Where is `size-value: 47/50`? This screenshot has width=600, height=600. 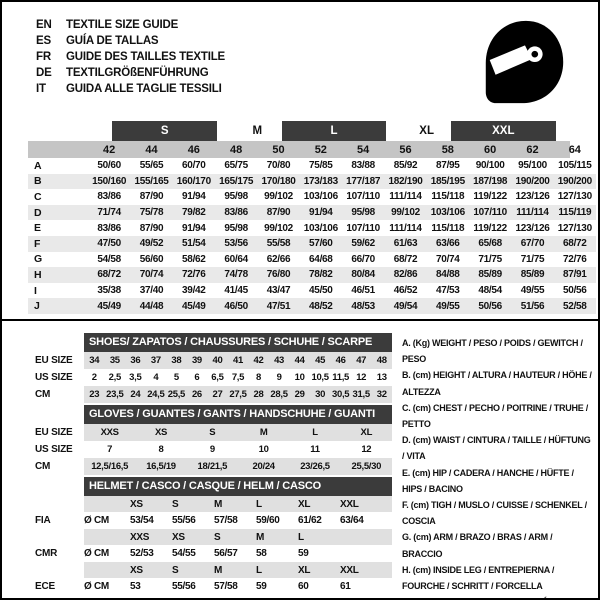
size-value: 47/50 is located at coordinates (109, 244).